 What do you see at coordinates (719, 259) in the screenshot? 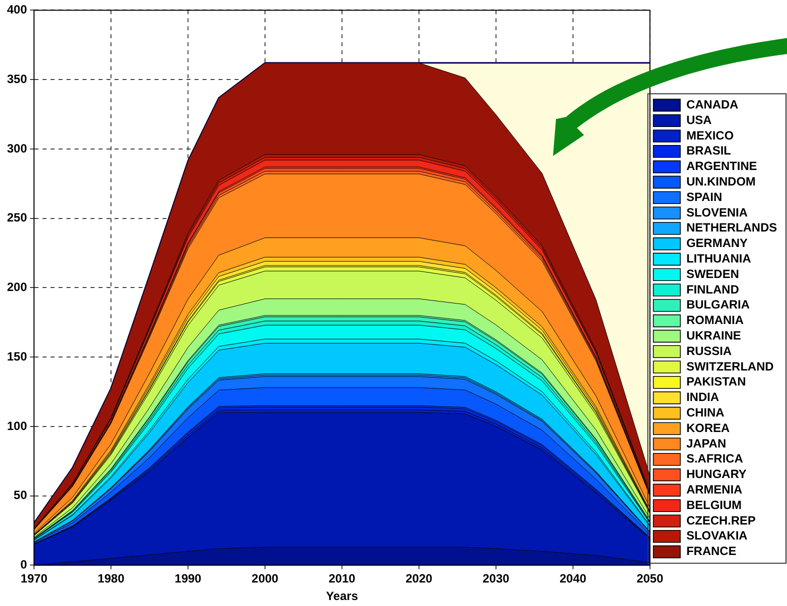
I see `legend-label: LITHUANIA` at bounding box center [719, 259].